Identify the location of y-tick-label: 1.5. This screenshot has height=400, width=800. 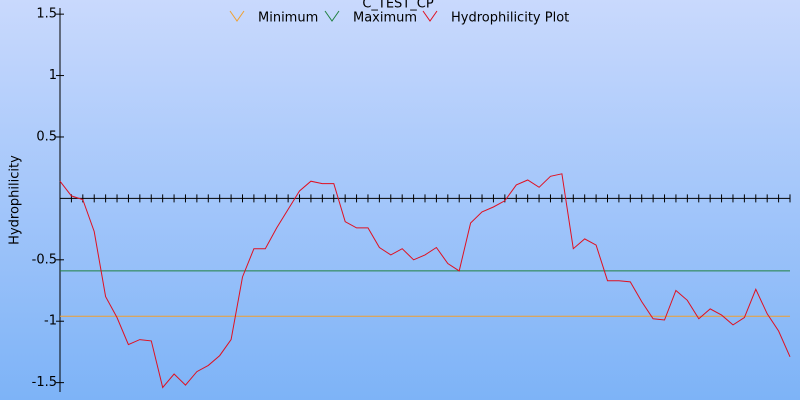
(46, 14).